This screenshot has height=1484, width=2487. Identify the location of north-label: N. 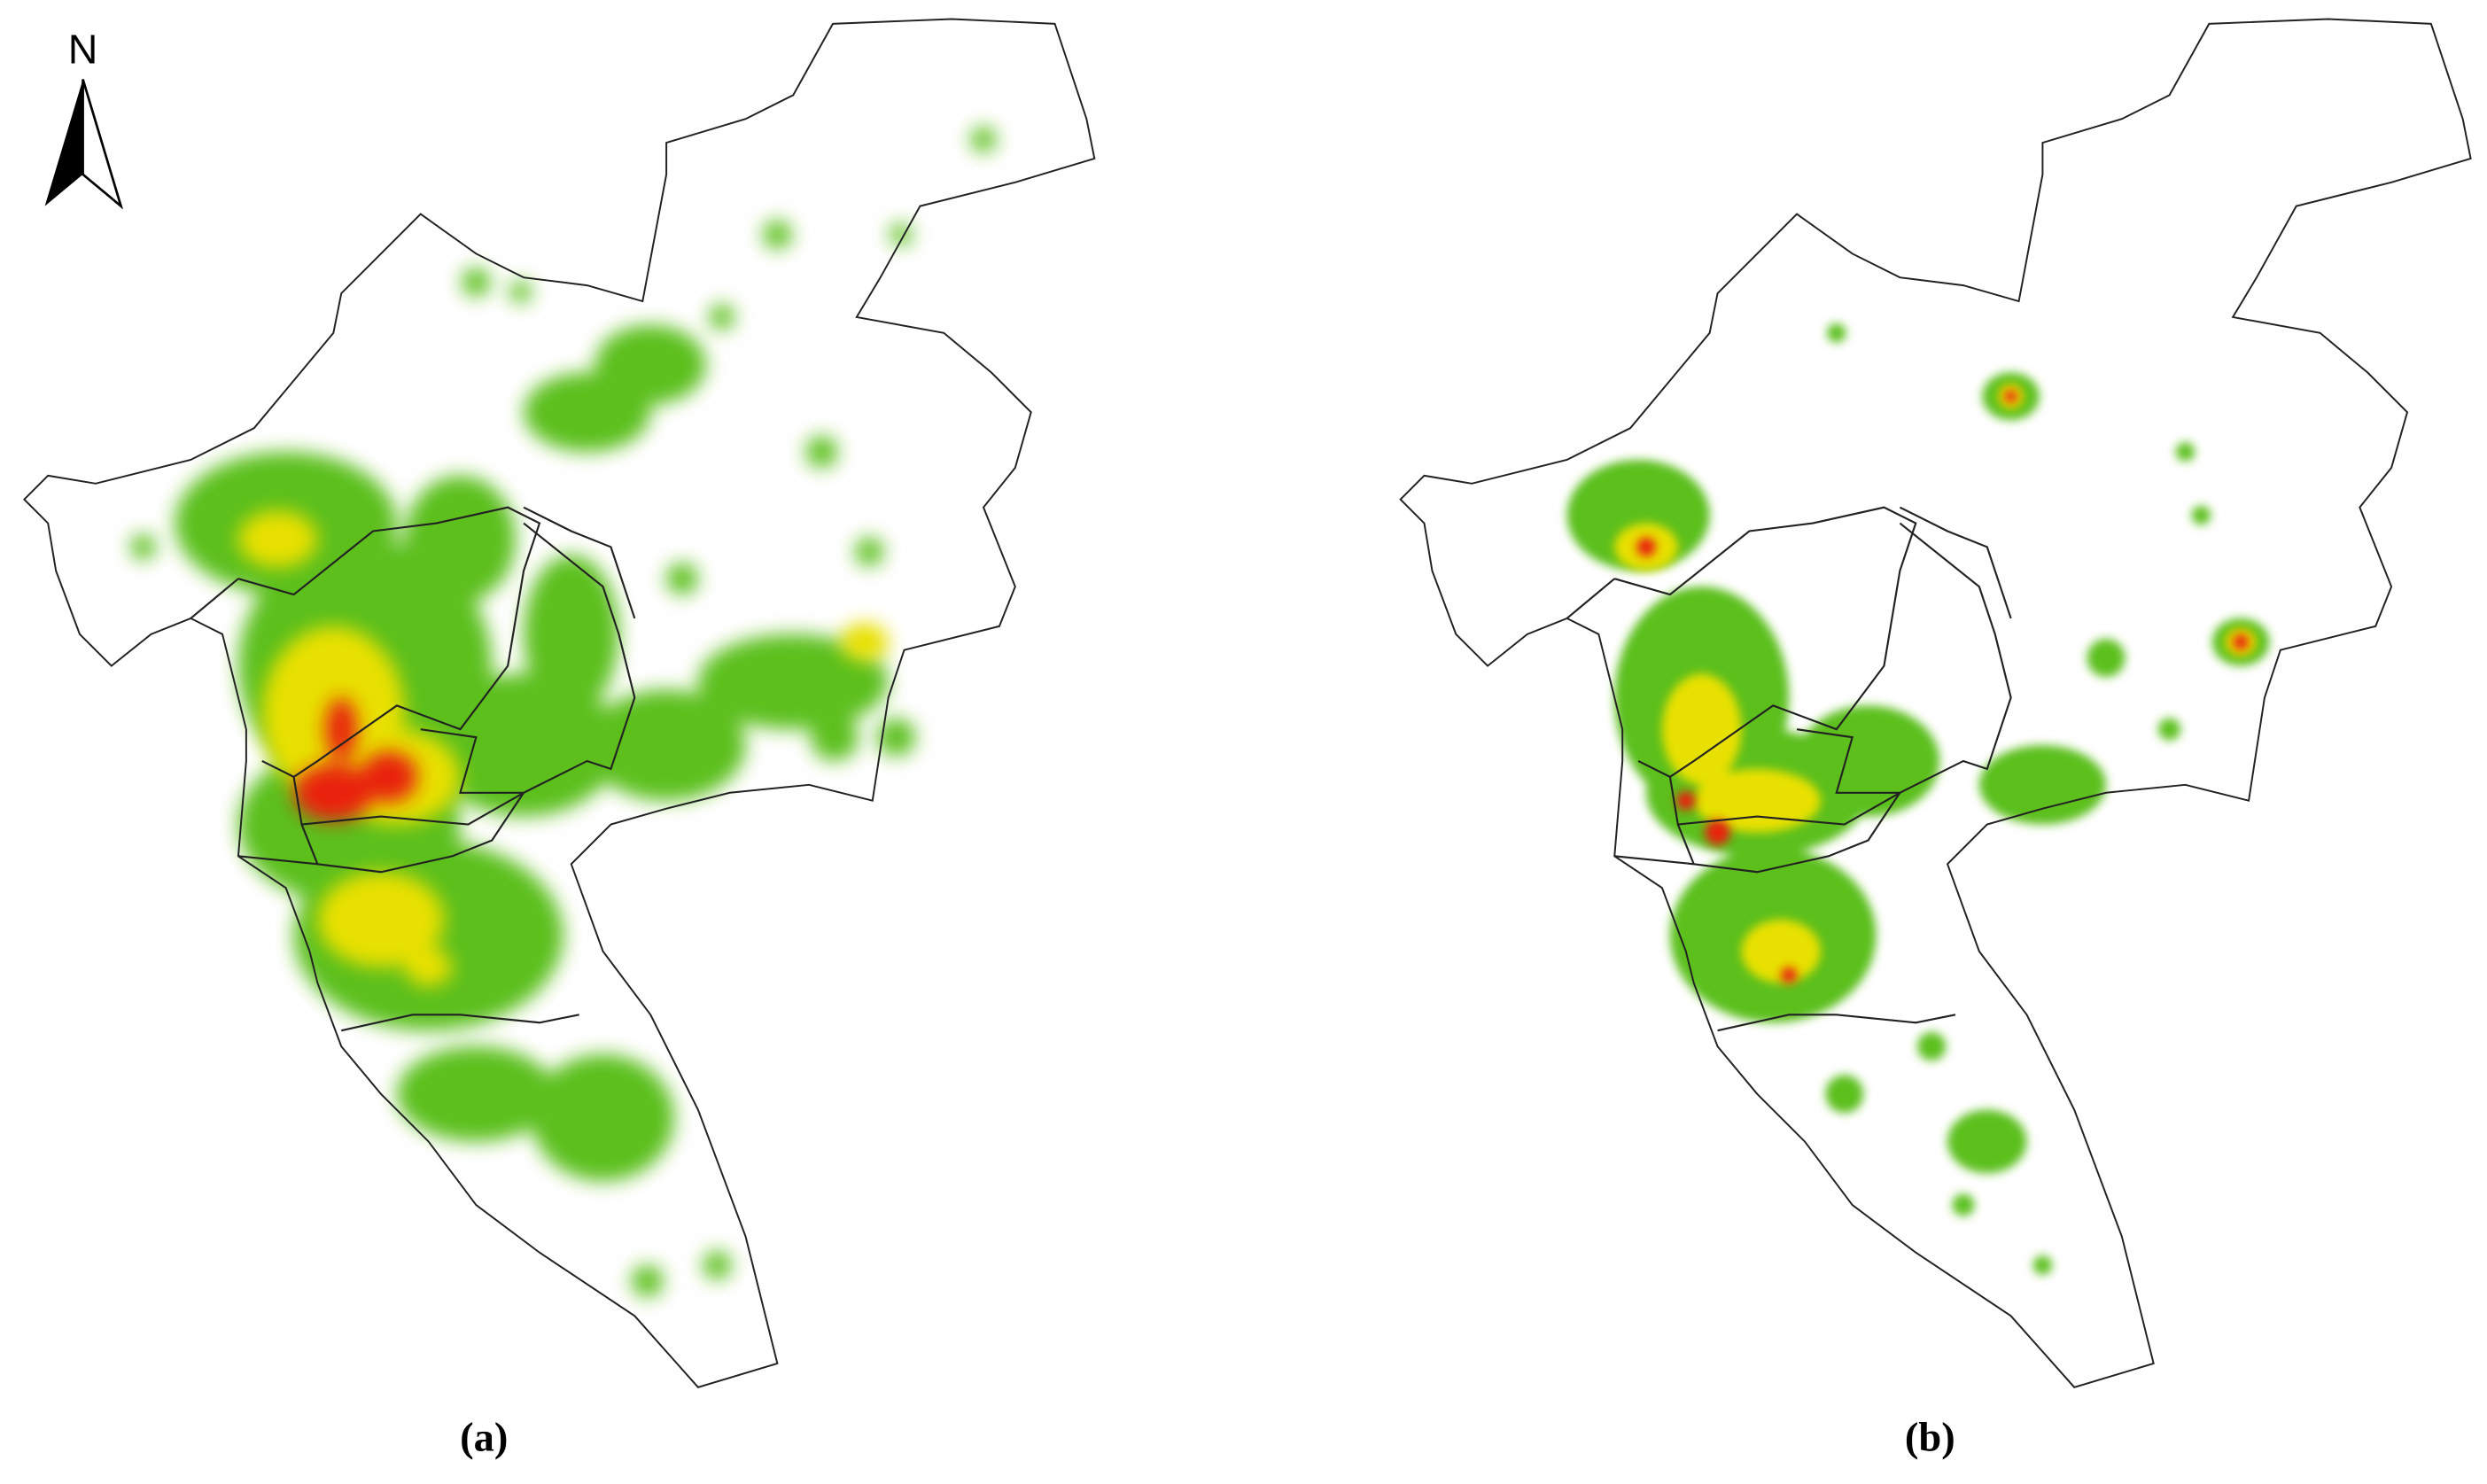
(83, 50).